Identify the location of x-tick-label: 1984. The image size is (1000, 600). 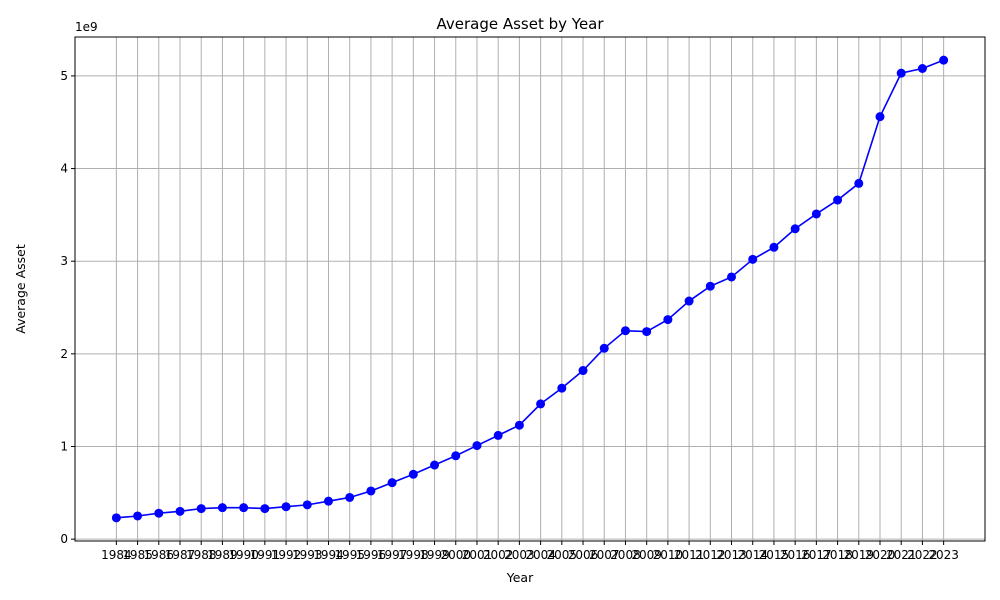
(116, 555).